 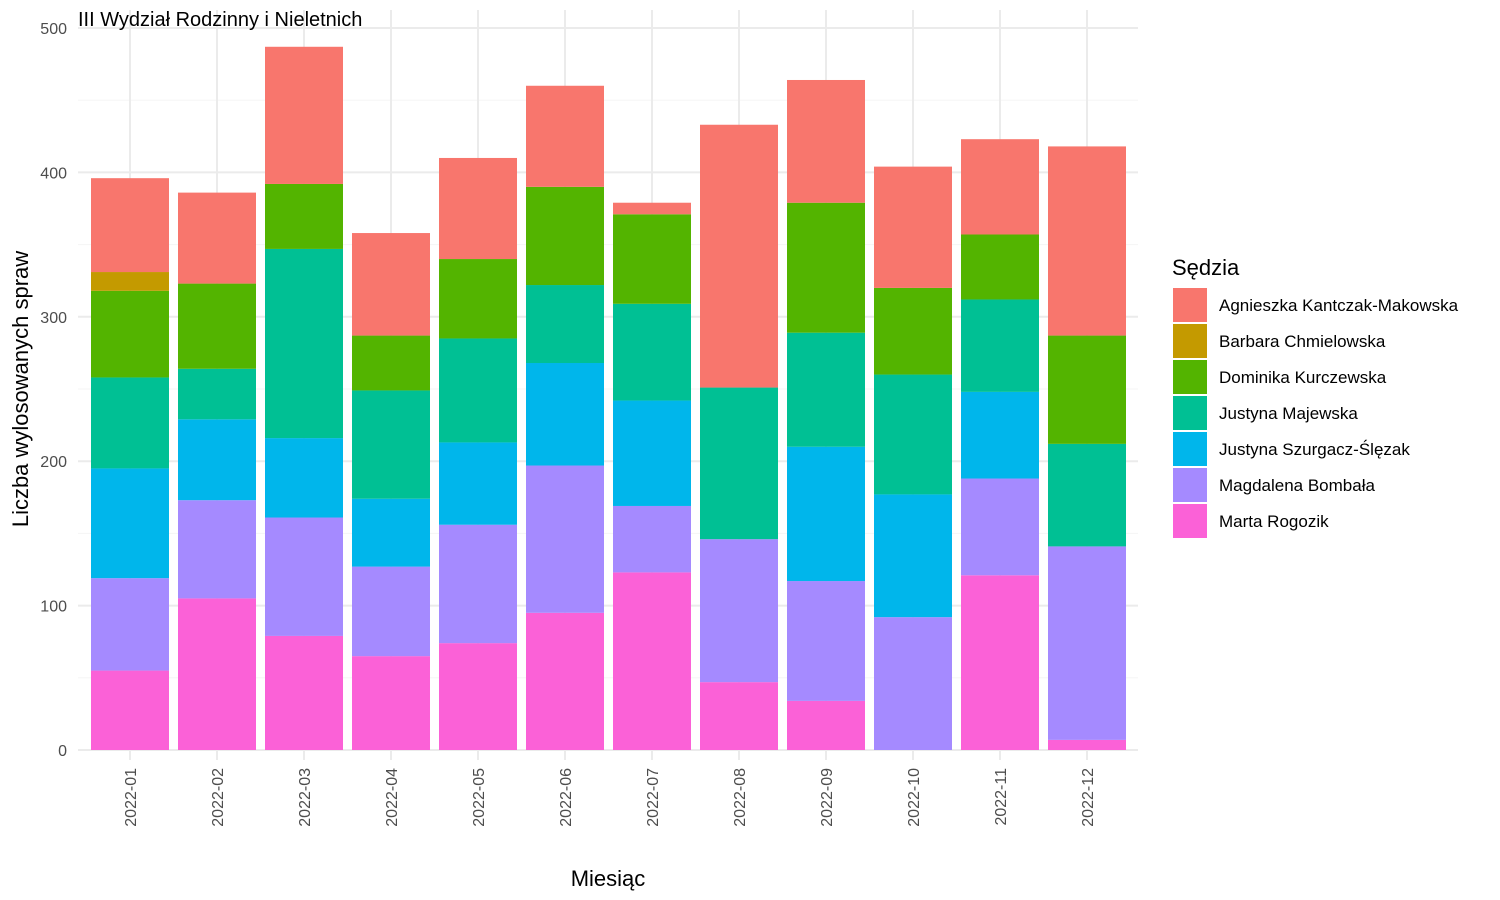 What do you see at coordinates (53, 173) in the screenshot?
I see `y-tick-label: 400` at bounding box center [53, 173].